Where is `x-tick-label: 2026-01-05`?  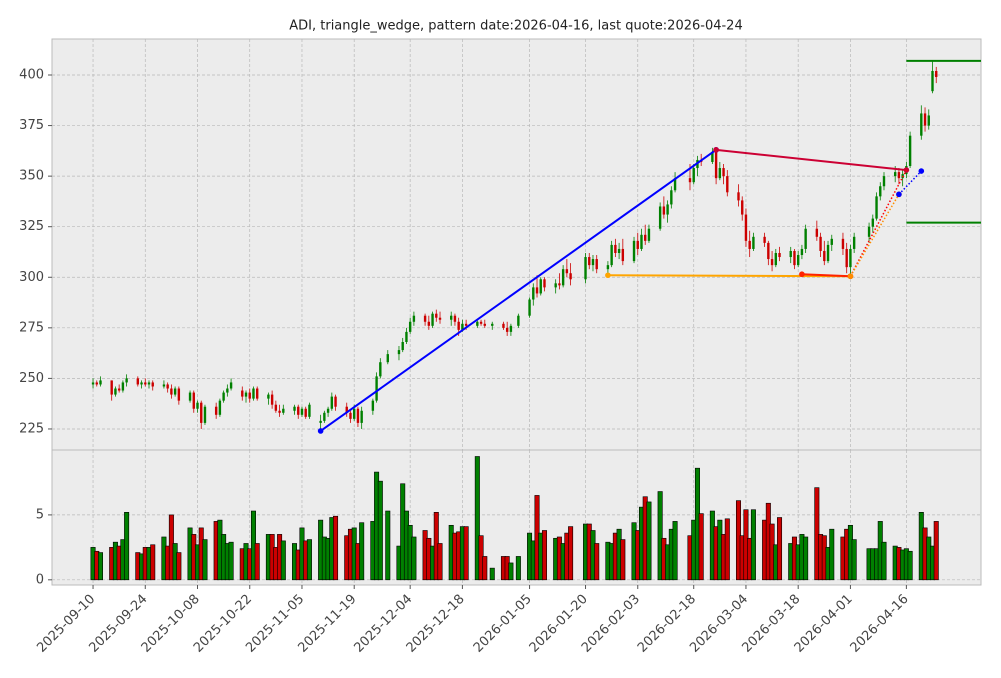 x-tick-label: 2026-01-05 is located at coordinates (503, 624).